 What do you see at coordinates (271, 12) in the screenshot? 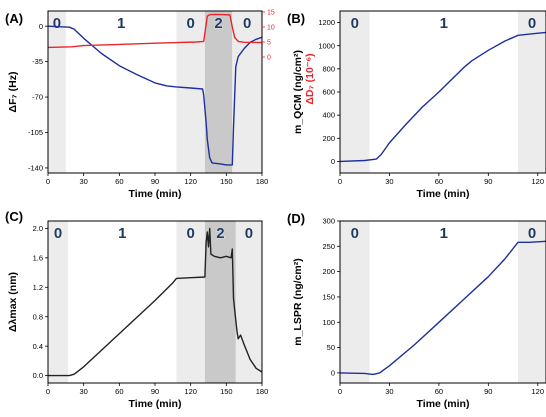
I see `y2-tick-label: 15` at bounding box center [271, 12].